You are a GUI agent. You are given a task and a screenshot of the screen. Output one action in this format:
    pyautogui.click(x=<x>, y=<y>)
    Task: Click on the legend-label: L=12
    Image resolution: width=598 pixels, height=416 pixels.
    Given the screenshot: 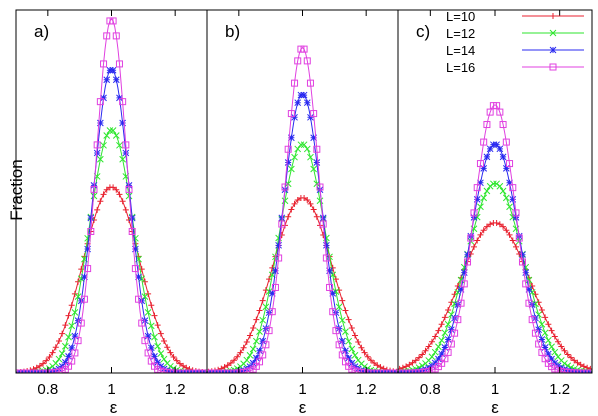 What is the action you would take?
    pyautogui.click(x=460, y=33)
    